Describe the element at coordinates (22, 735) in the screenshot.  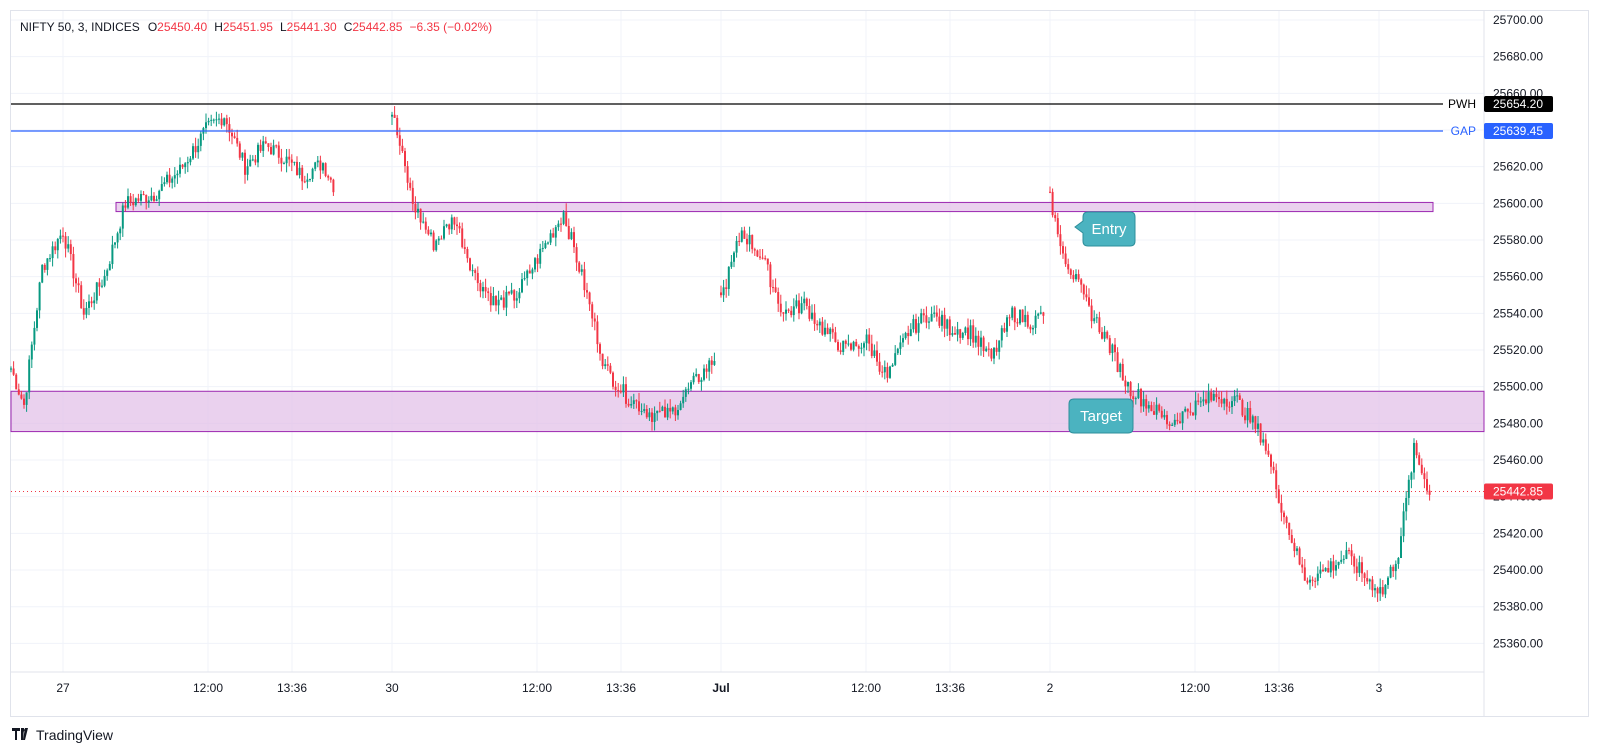
I see `tradingview-logo-icon` at that location.